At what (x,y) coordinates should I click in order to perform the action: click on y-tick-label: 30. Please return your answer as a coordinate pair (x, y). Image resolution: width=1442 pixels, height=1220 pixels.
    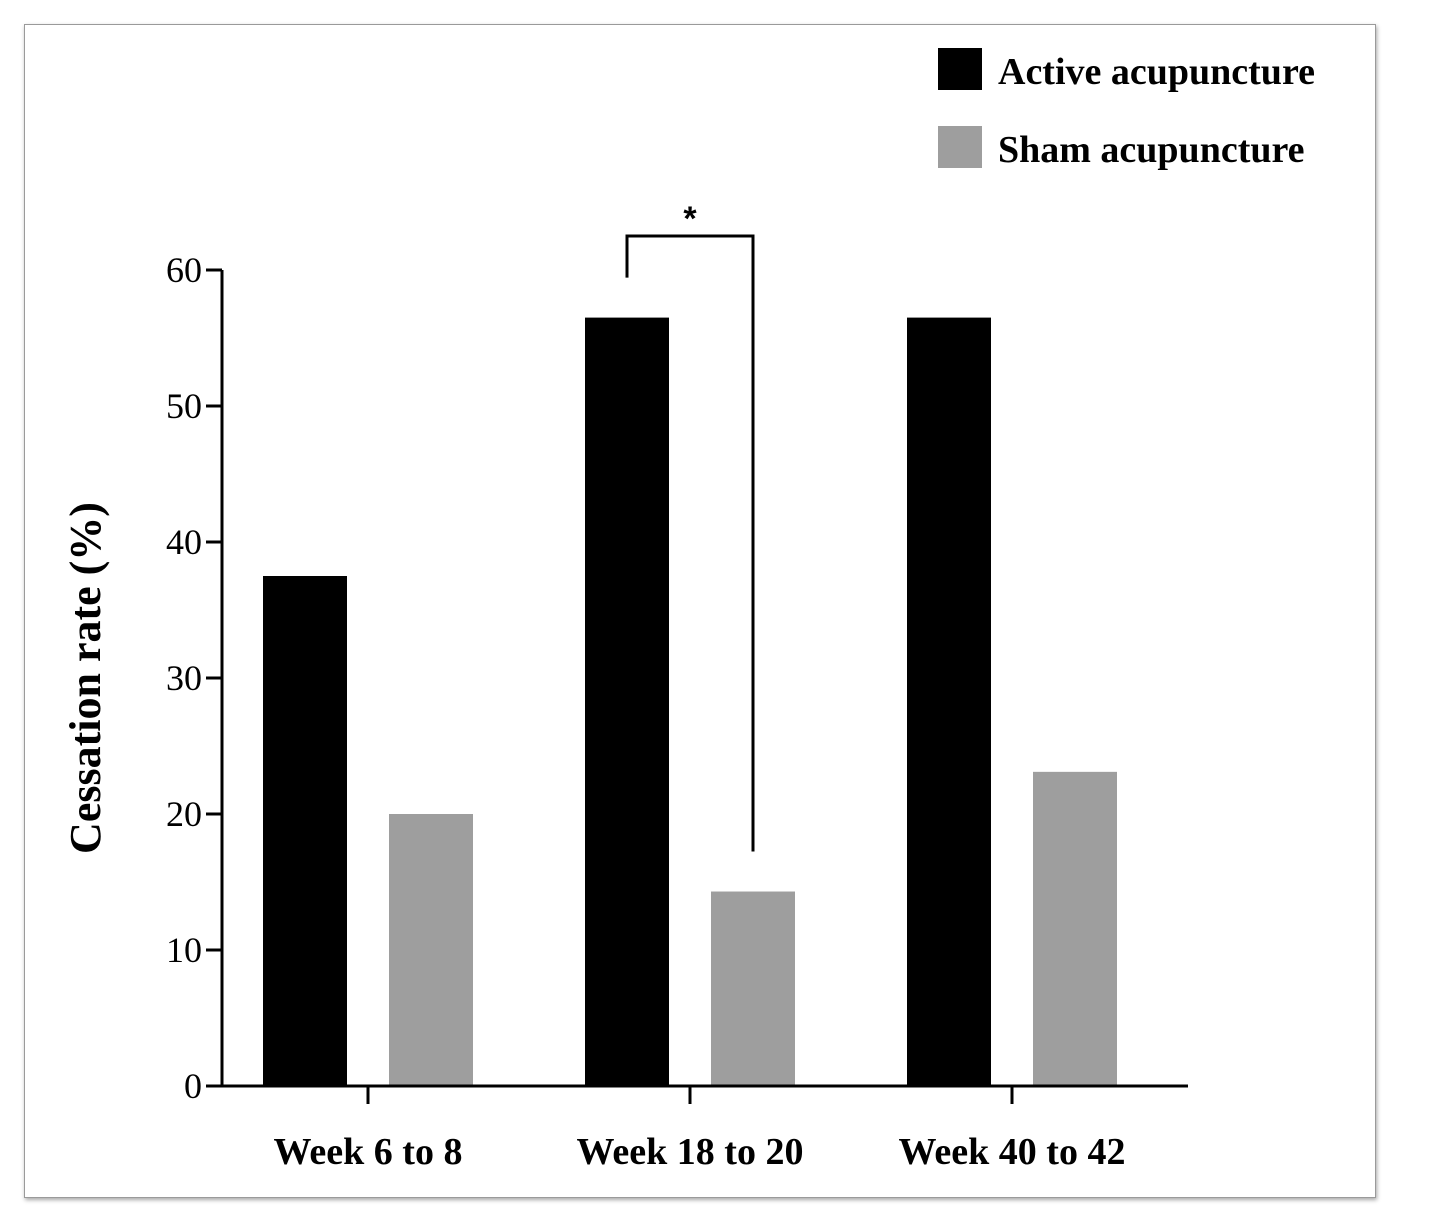
    Looking at the image, I should click on (184, 678).